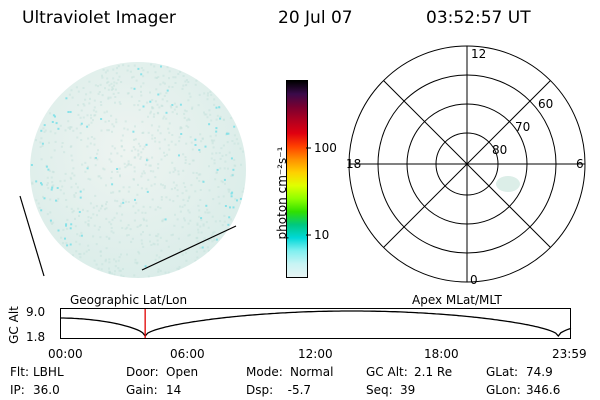 This screenshot has width=600, height=400. What do you see at coordinates (474, 280) in the screenshot?
I see `mlt-label-bottom: 0` at bounding box center [474, 280].